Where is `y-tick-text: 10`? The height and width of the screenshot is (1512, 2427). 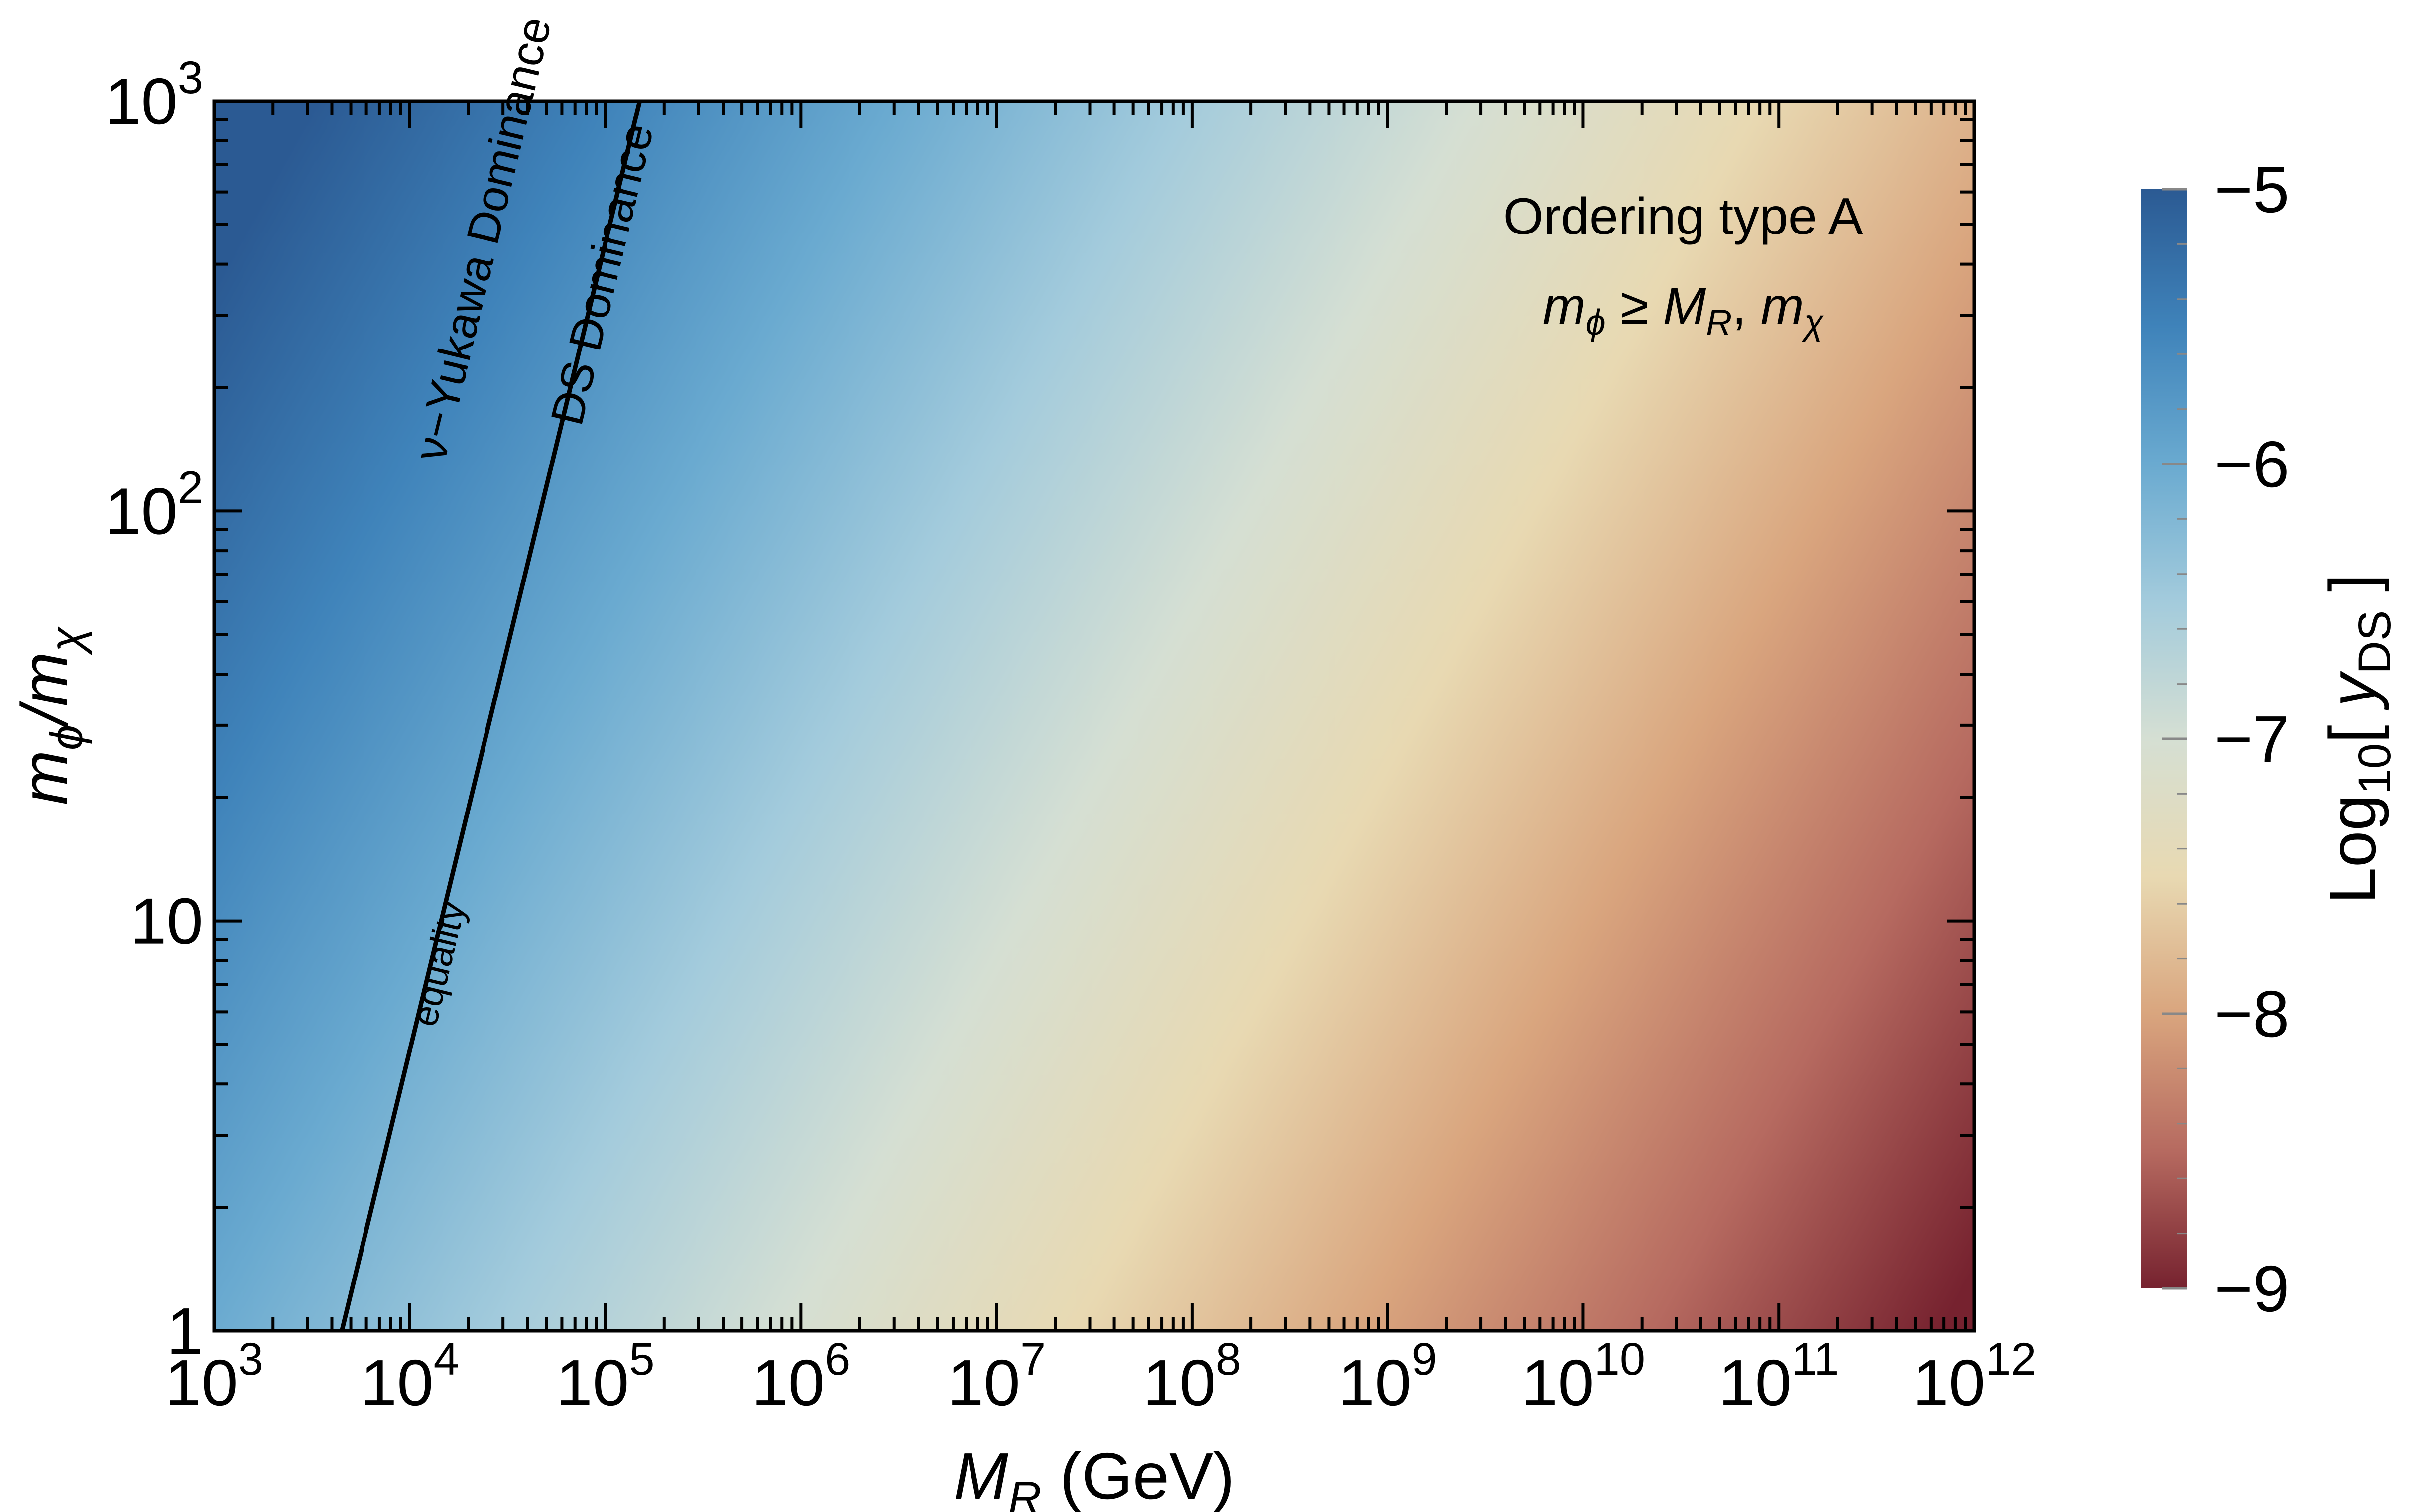
y-tick-text: 10 is located at coordinates (166, 922).